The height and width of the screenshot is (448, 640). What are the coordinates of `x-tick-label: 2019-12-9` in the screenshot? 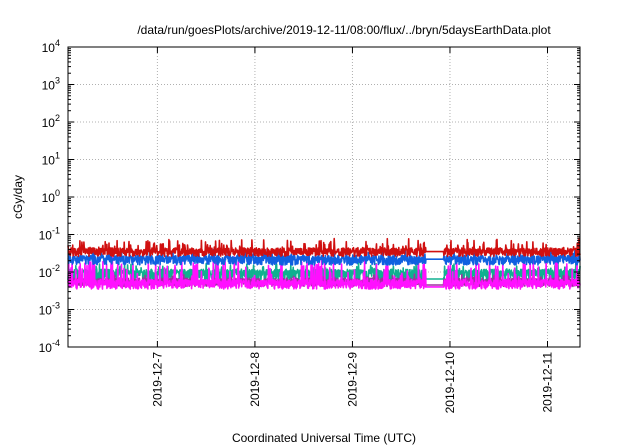 It's located at (352, 379).